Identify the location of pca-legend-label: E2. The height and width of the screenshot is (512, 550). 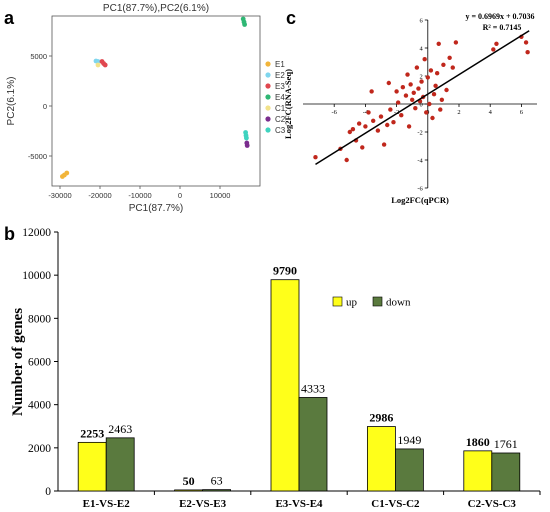
(280, 75).